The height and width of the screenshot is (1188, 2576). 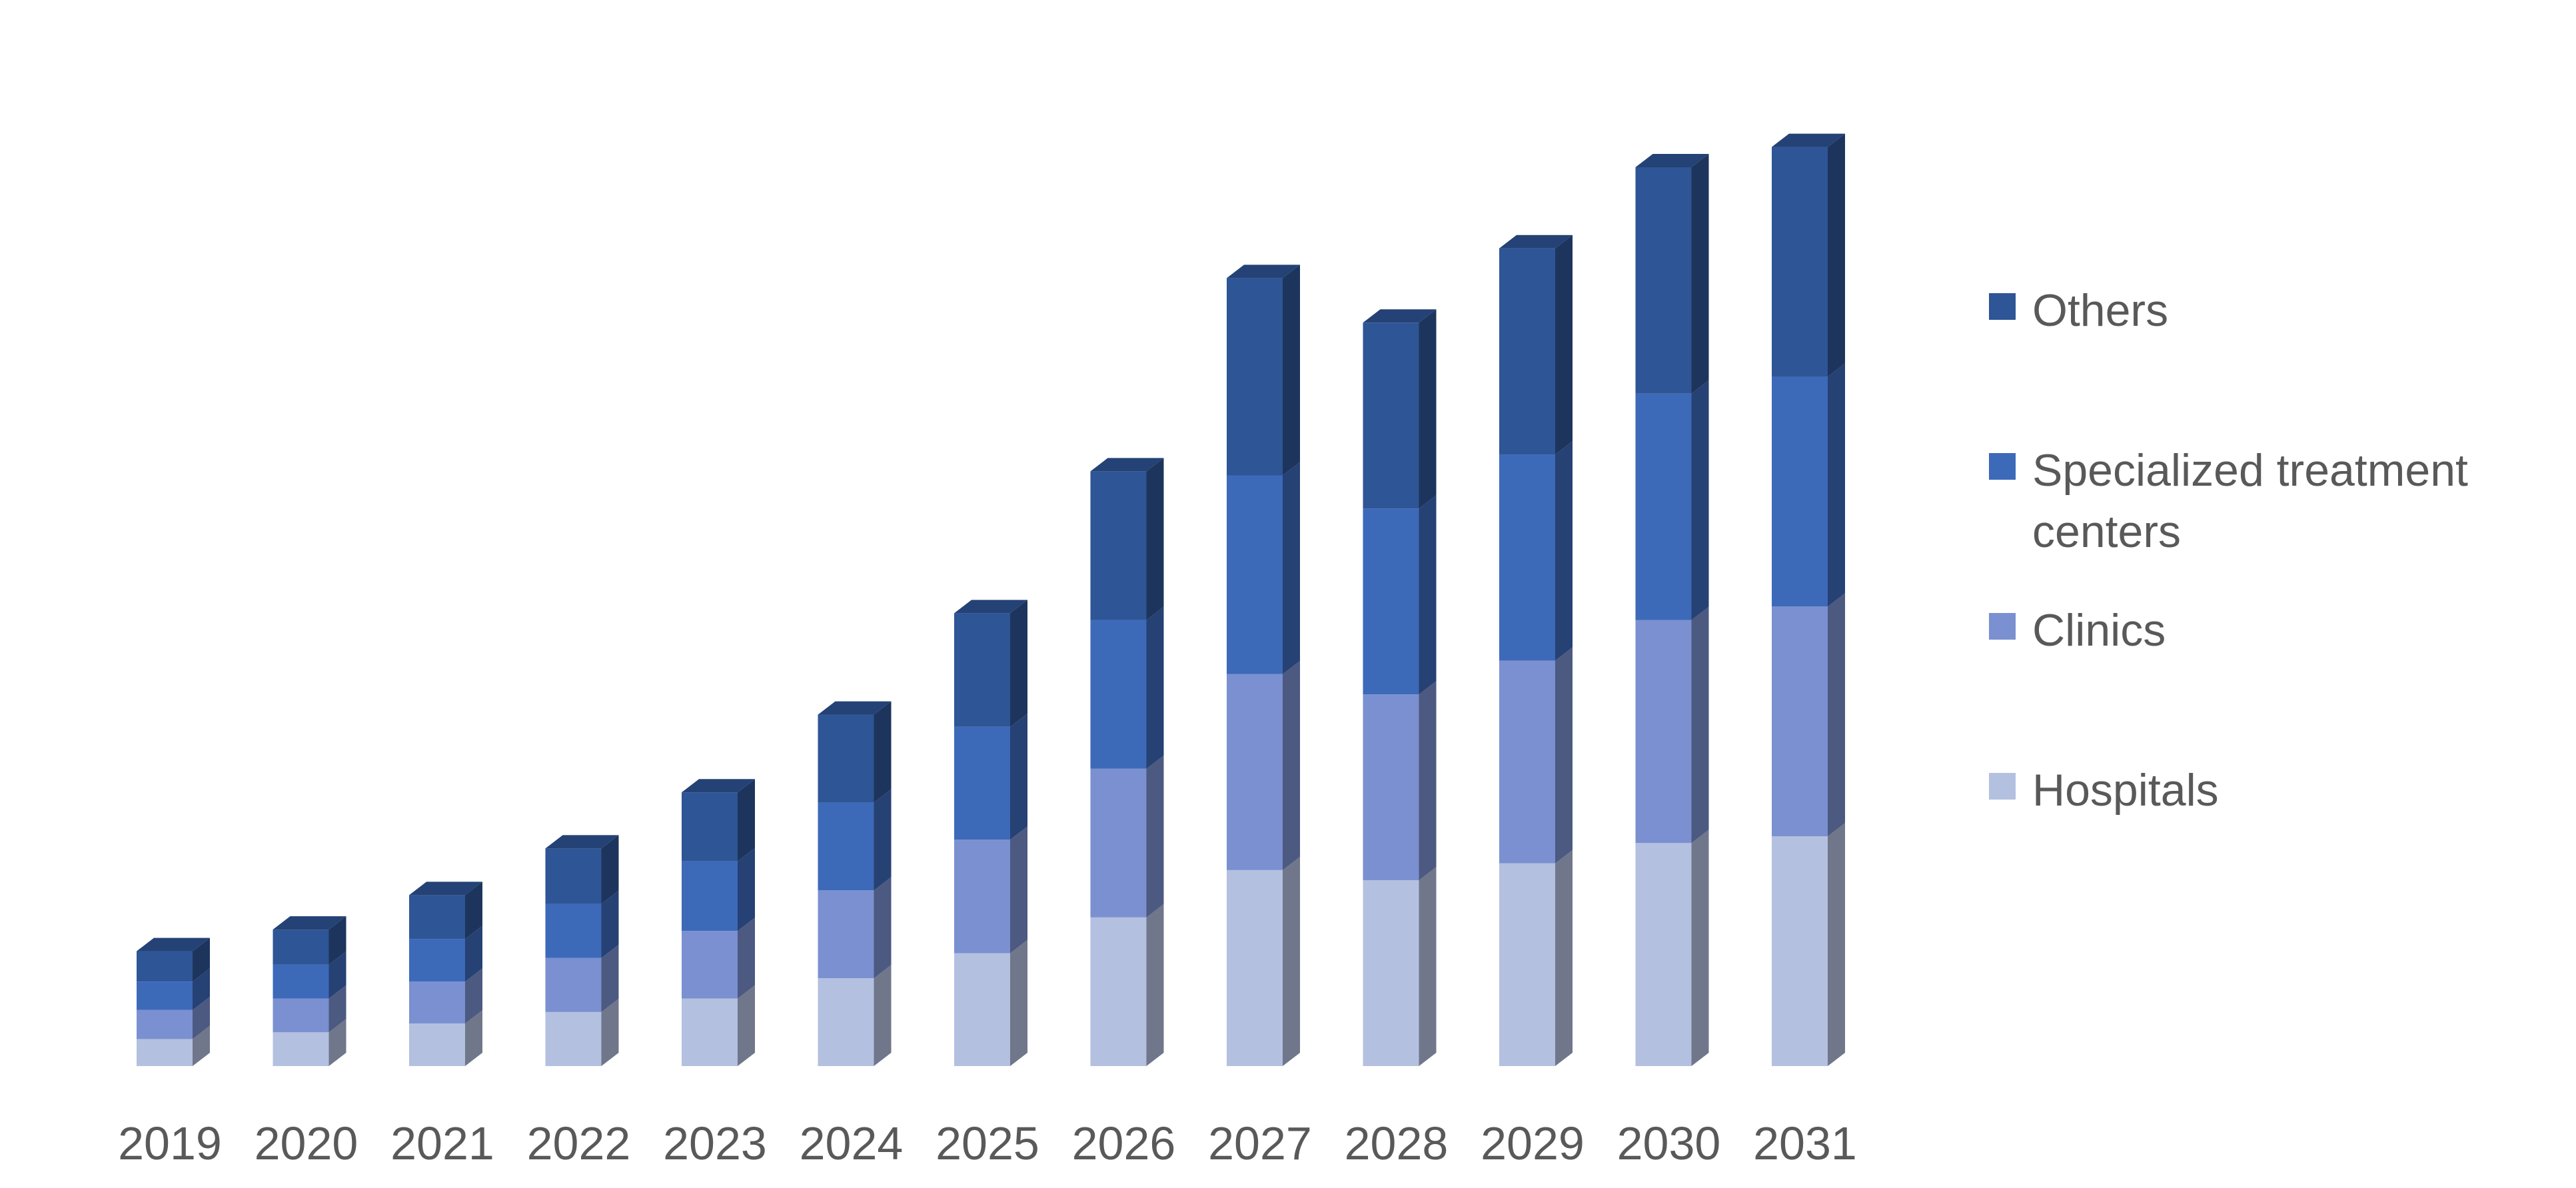 I want to click on bar-side-hospitals-2029, so click(x=1564, y=958).